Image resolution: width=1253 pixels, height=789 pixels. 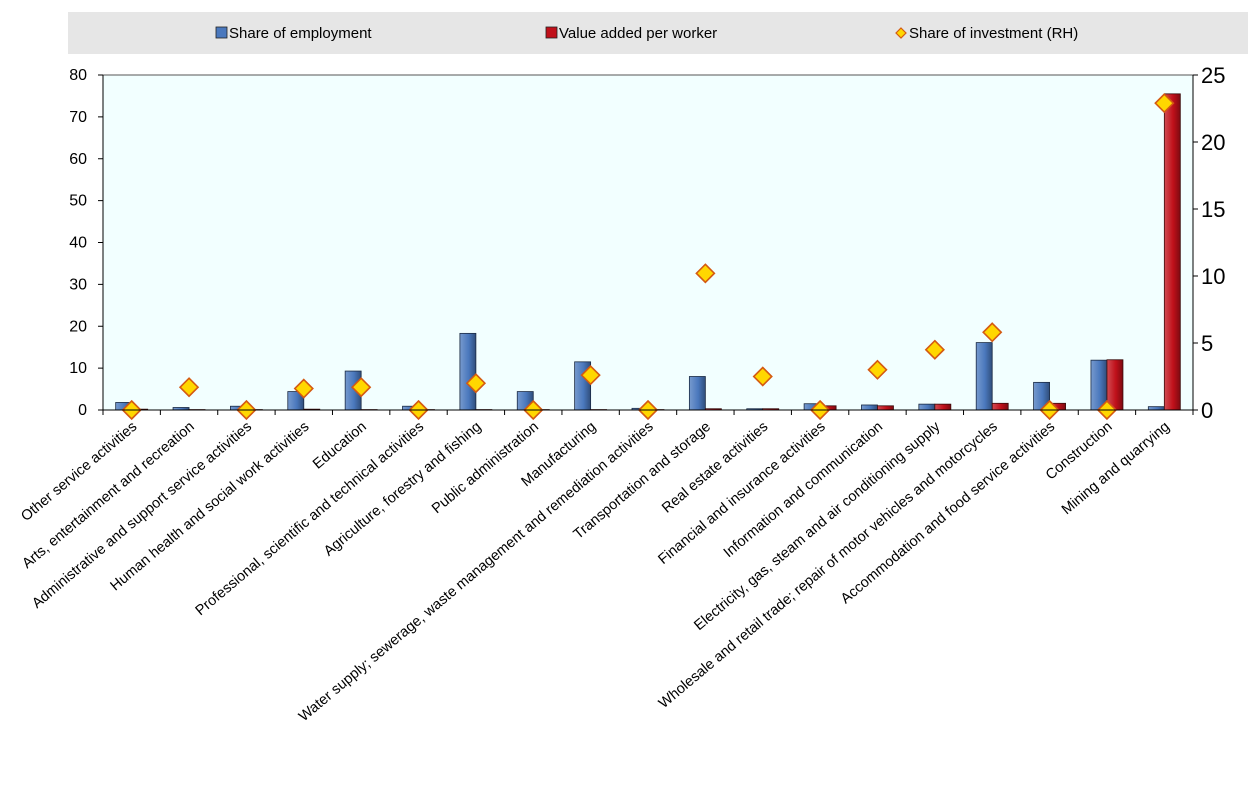 What do you see at coordinates (210, 506) in the screenshot?
I see `category-label: Human health and social work activities` at bounding box center [210, 506].